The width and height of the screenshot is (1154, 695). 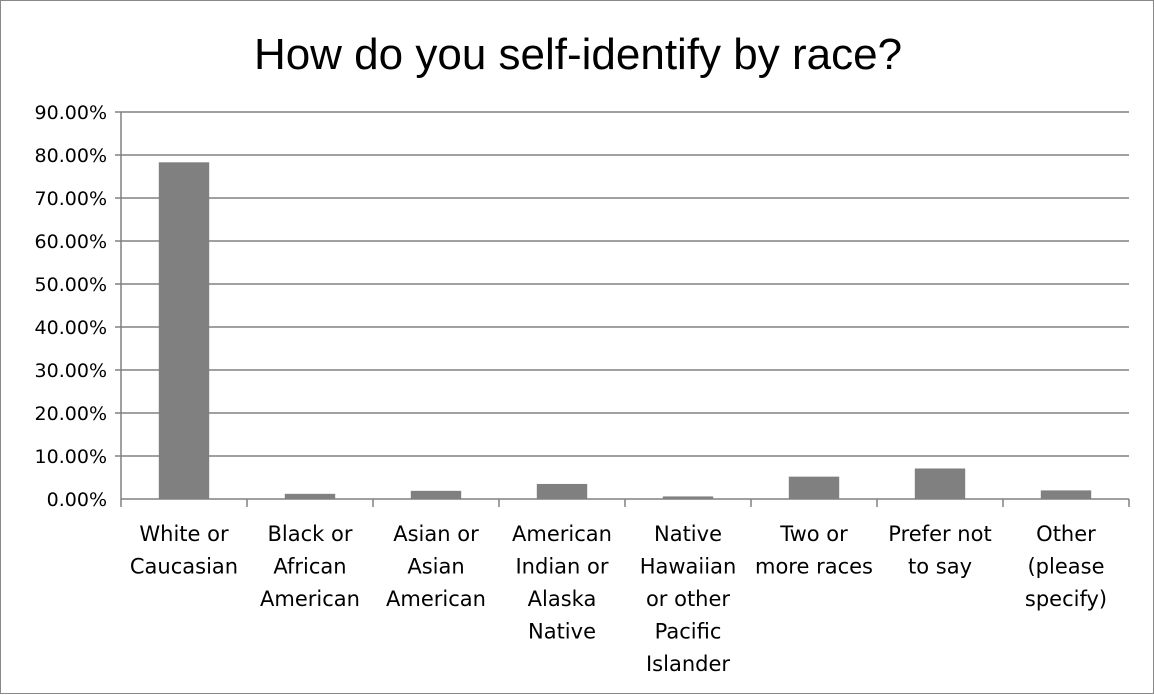 What do you see at coordinates (71, 285) in the screenshot?
I see `y-tick-label: 50.00%` at bounding box center [71, 285].